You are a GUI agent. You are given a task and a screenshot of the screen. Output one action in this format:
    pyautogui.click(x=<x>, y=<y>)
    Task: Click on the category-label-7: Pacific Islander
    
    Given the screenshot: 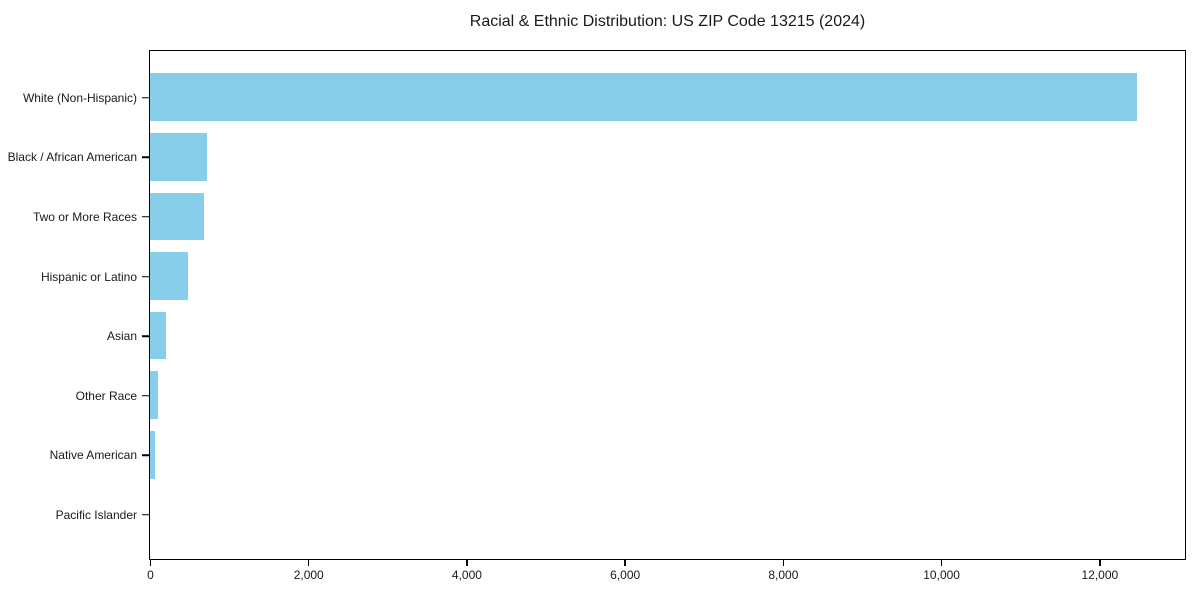 What is the action you would take?
    pyautogui.click(x=96, y=514)
    